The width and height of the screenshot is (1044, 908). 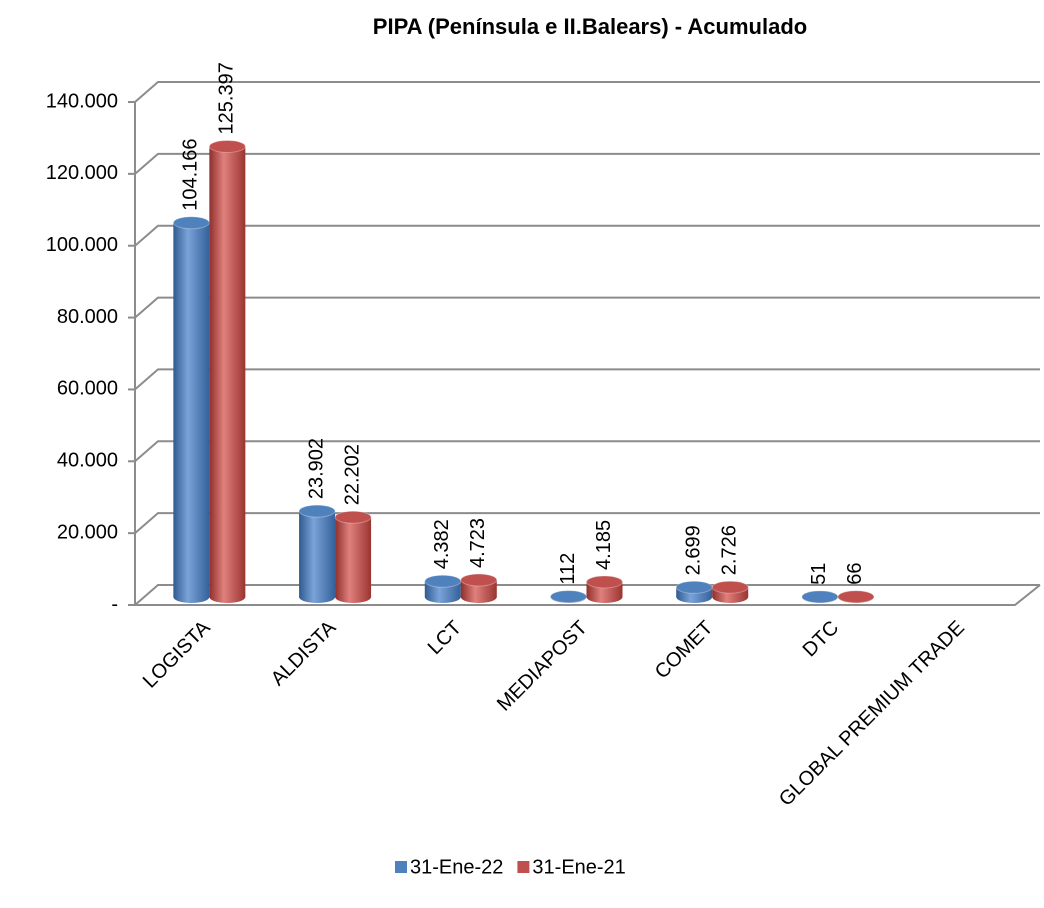 I want to click on floor, so click(x=588, y=595).